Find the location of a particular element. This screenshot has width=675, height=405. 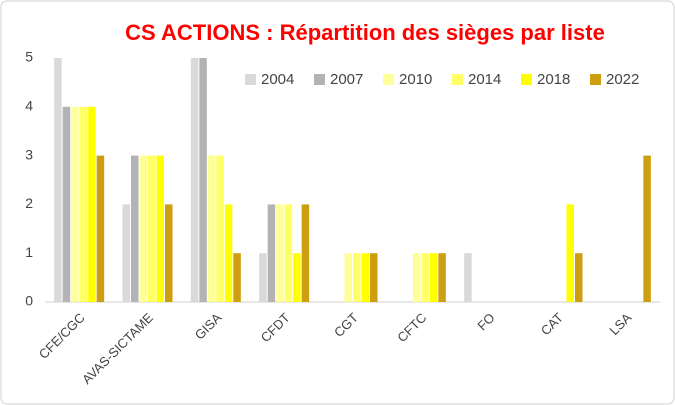

legend-label: 2022 is located at coordinates (622, 79).